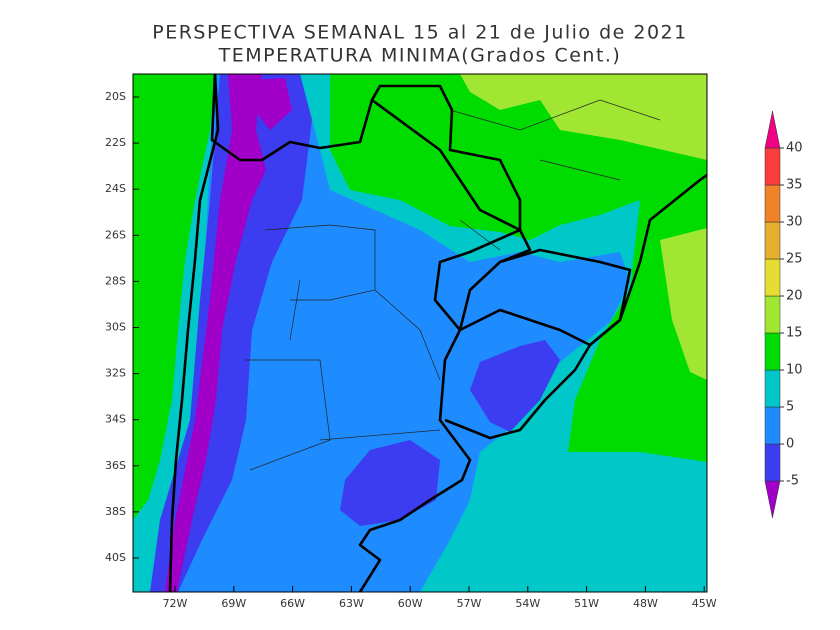 The height and width of the screenshot is (630, 840). I want to click on colorbar-label: 30, so click(794, 222).